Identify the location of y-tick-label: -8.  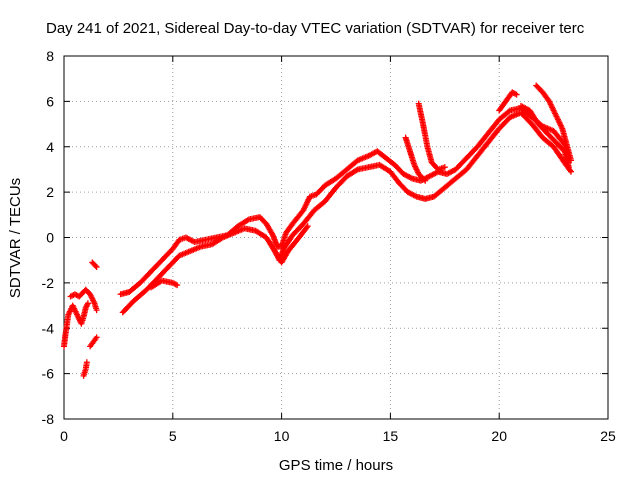
(48, 419).